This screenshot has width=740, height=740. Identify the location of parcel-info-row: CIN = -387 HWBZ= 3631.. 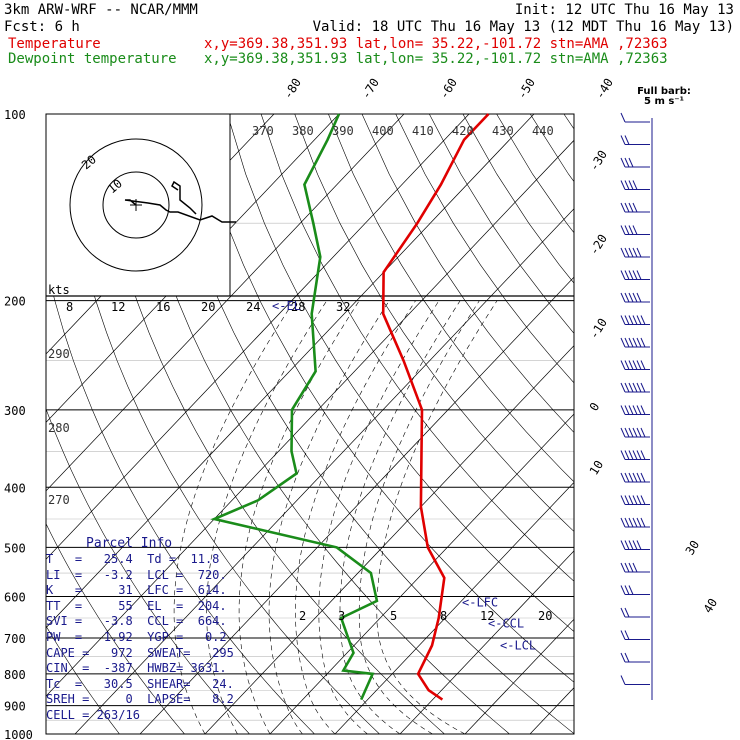
(136, 668).